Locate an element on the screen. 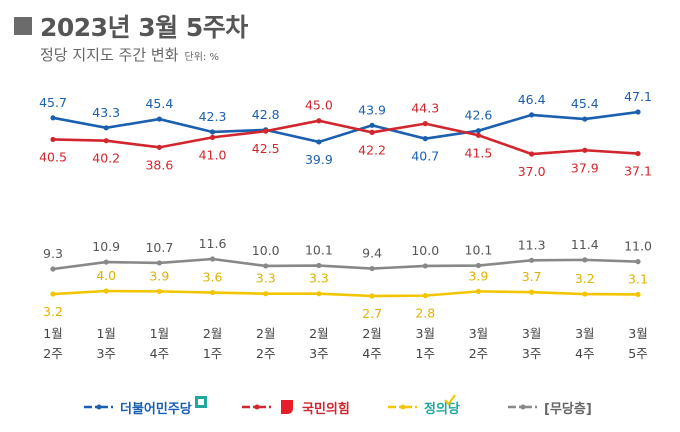 The height and width of the screenshot is (432, 680). legend-item-justice: 정의당 is located at coordinates (424, 407).